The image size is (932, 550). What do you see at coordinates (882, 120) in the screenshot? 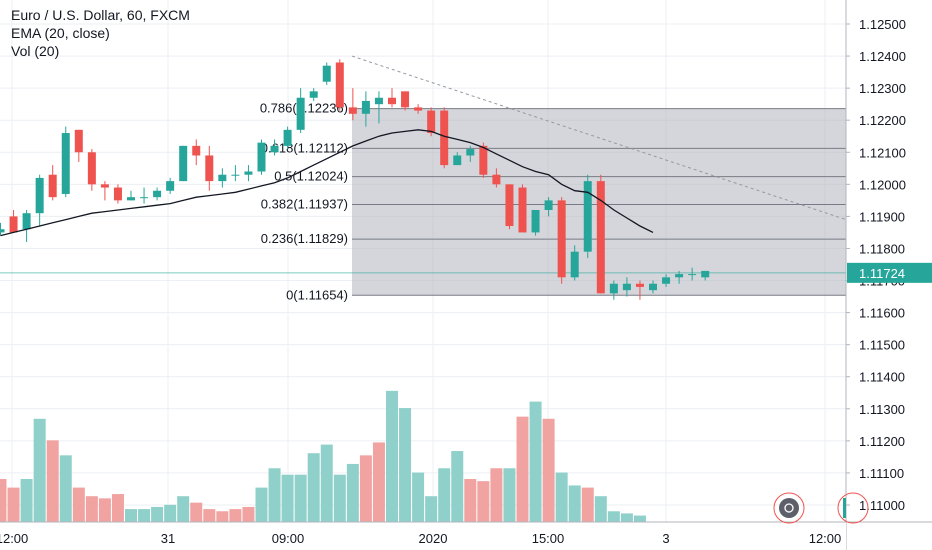
I see `price-tick-label: 1.12200` at bounding box center [882, 120].